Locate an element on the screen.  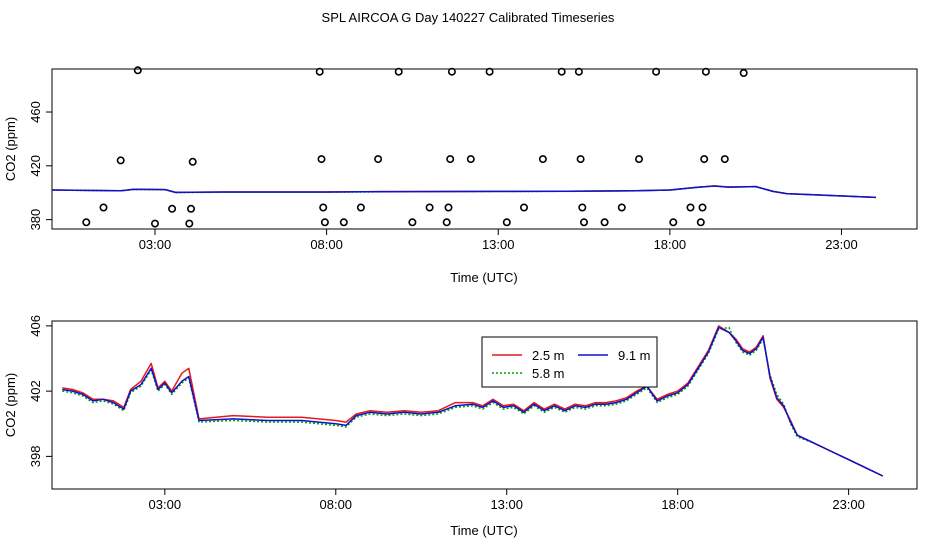
top-x-axis: 03:00 08:00 13:00 18:00 23:00 is located at coordinates (498, 240).